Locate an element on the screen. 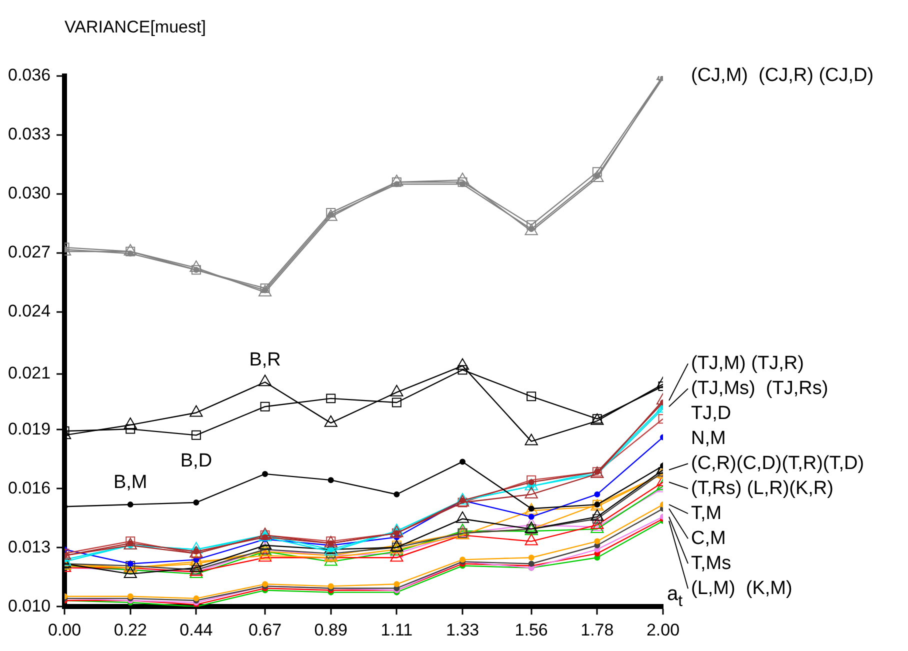  y-tick-label: 0.036 is located at coordinates (29, 75).